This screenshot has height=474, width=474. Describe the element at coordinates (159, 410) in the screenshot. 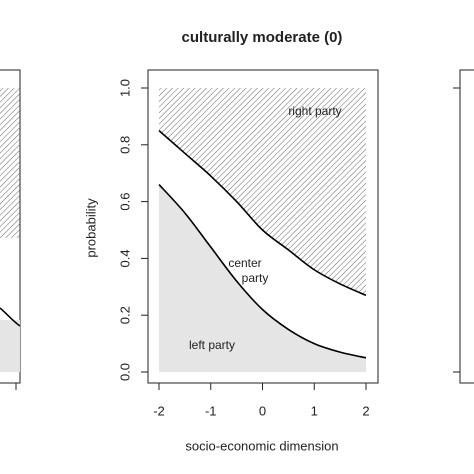

I see `x-tick-label: -2` at that location.